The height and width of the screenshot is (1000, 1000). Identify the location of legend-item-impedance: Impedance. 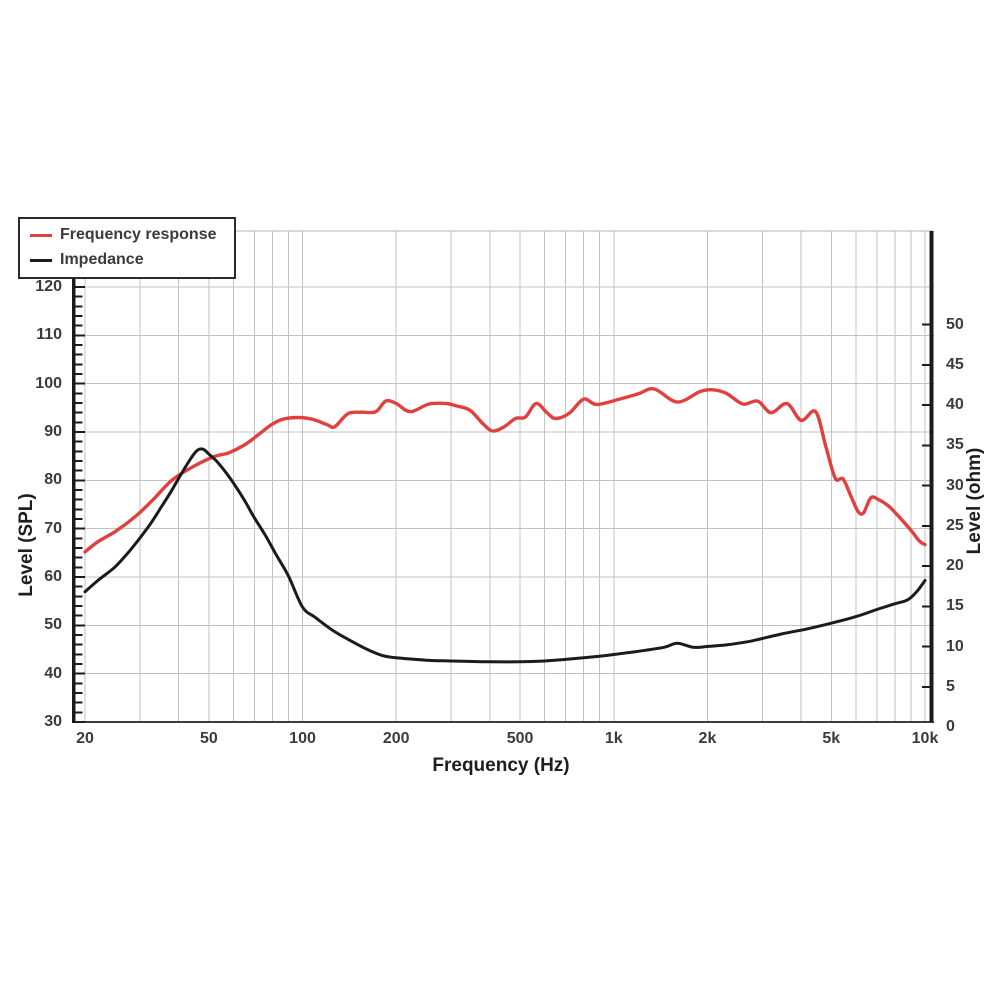
(127, 260).